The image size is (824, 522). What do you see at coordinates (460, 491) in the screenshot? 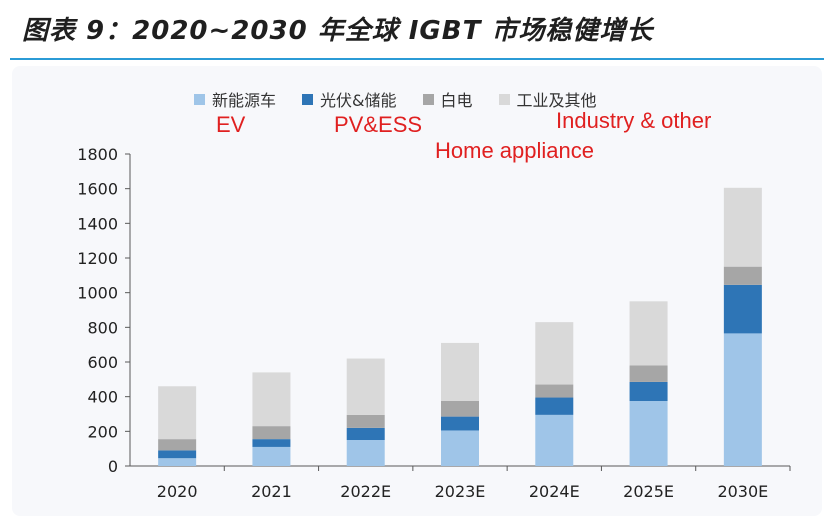
I see `x-tick-label: 2023E` at bounding box center [460, 491].